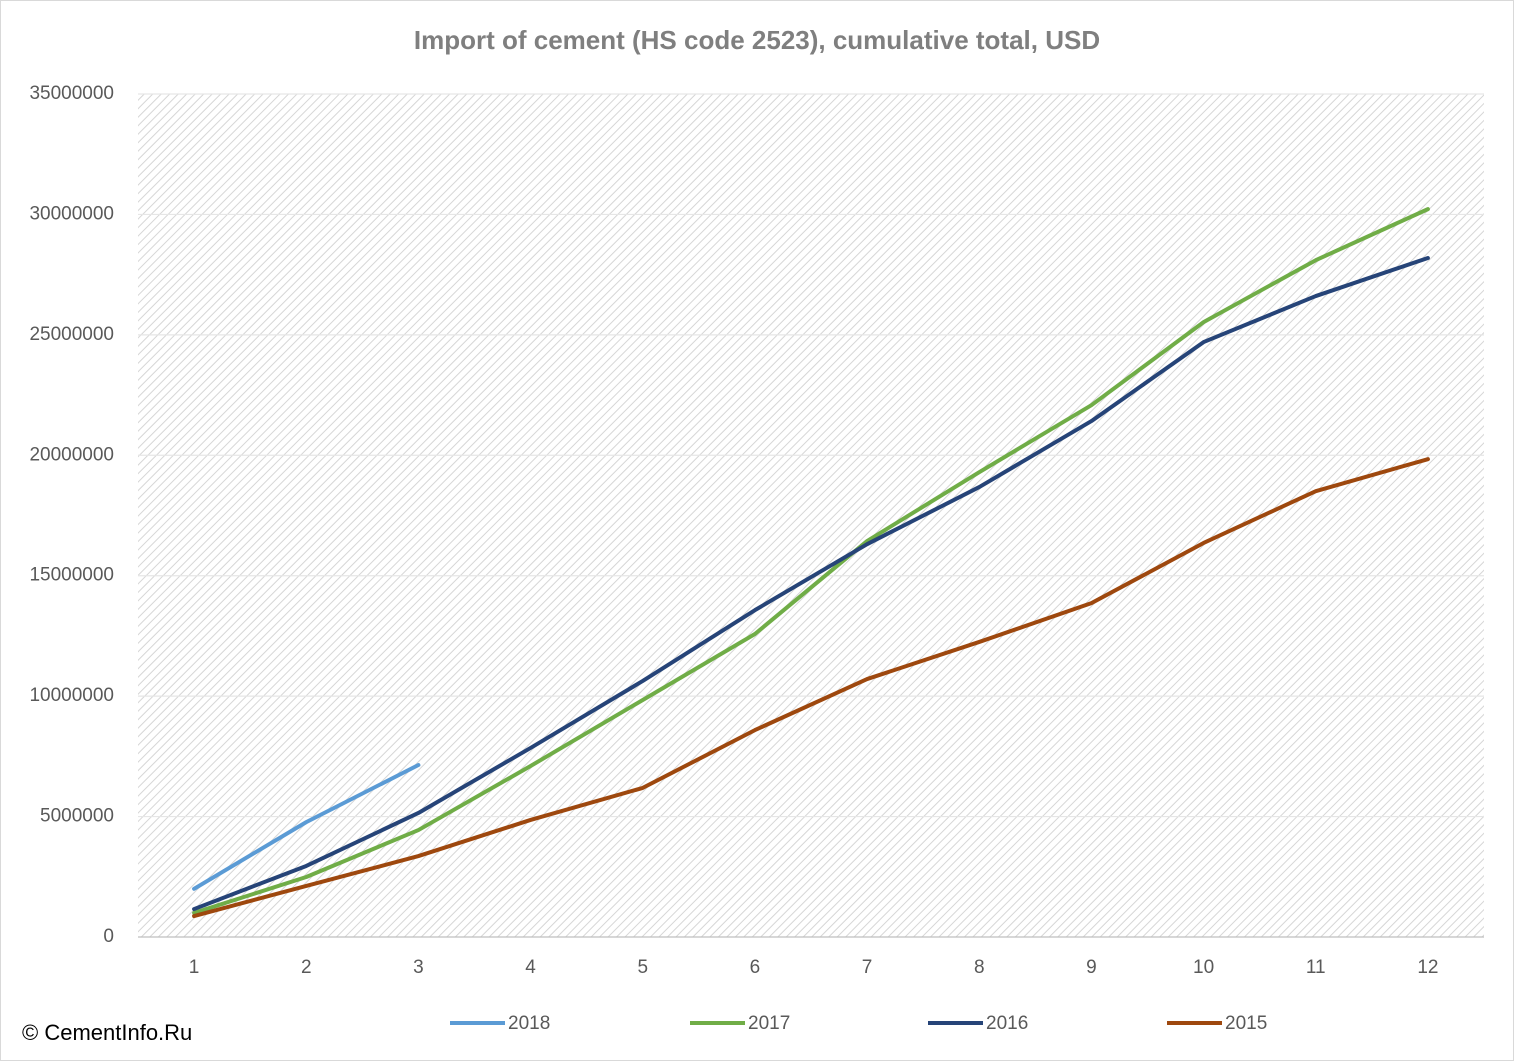 The image size is (1514, 1061). Describe the element at coordinates (755, 967) in the screenshot. I see `x-tick-label: 6` at that location.